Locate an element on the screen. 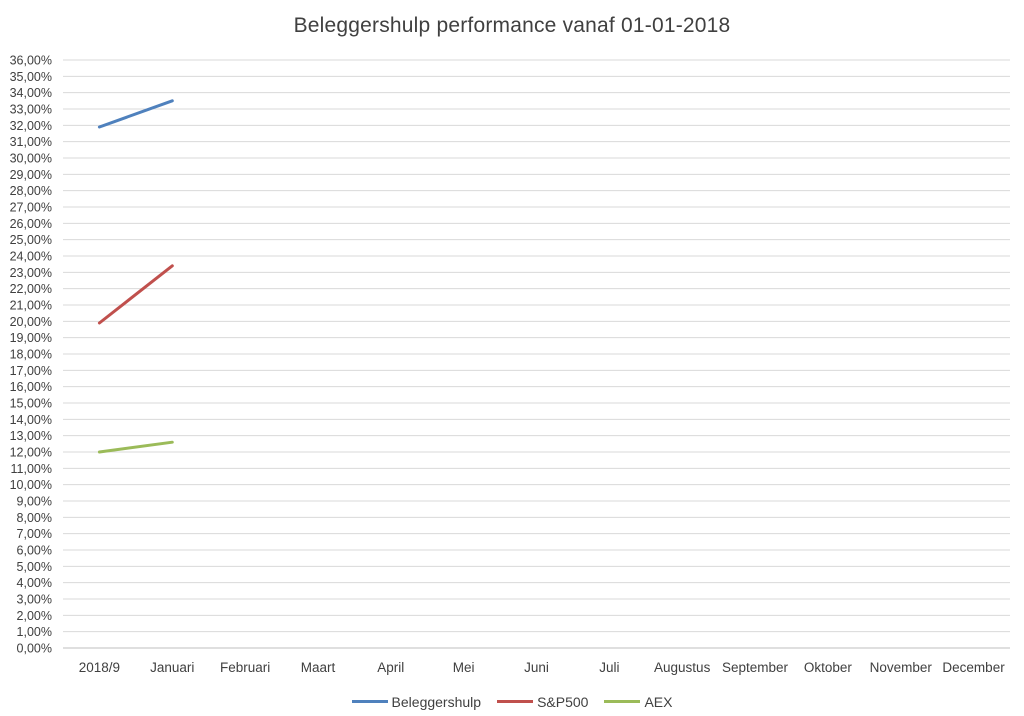 This screenshot has height=716, width=1024. y-tick-label: 32,00% is located at coordinates (31, 126).